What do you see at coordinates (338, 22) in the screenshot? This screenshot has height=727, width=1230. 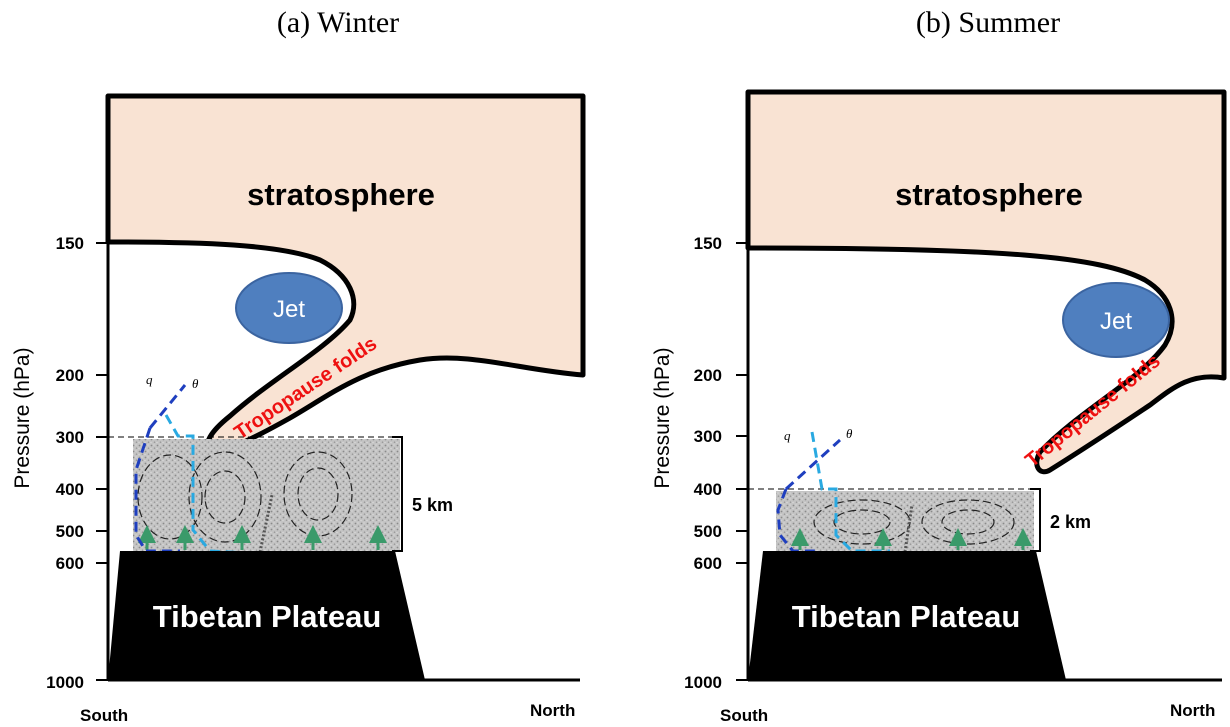 I see `panel-title: (a) Winter` at bounding box center [338, 22].